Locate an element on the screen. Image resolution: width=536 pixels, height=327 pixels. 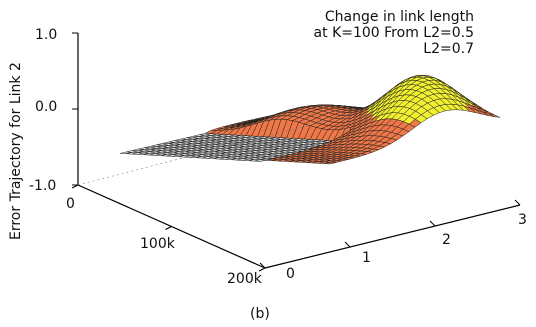
chart-title-line: Change in link length is located at coordinates (399, 17).